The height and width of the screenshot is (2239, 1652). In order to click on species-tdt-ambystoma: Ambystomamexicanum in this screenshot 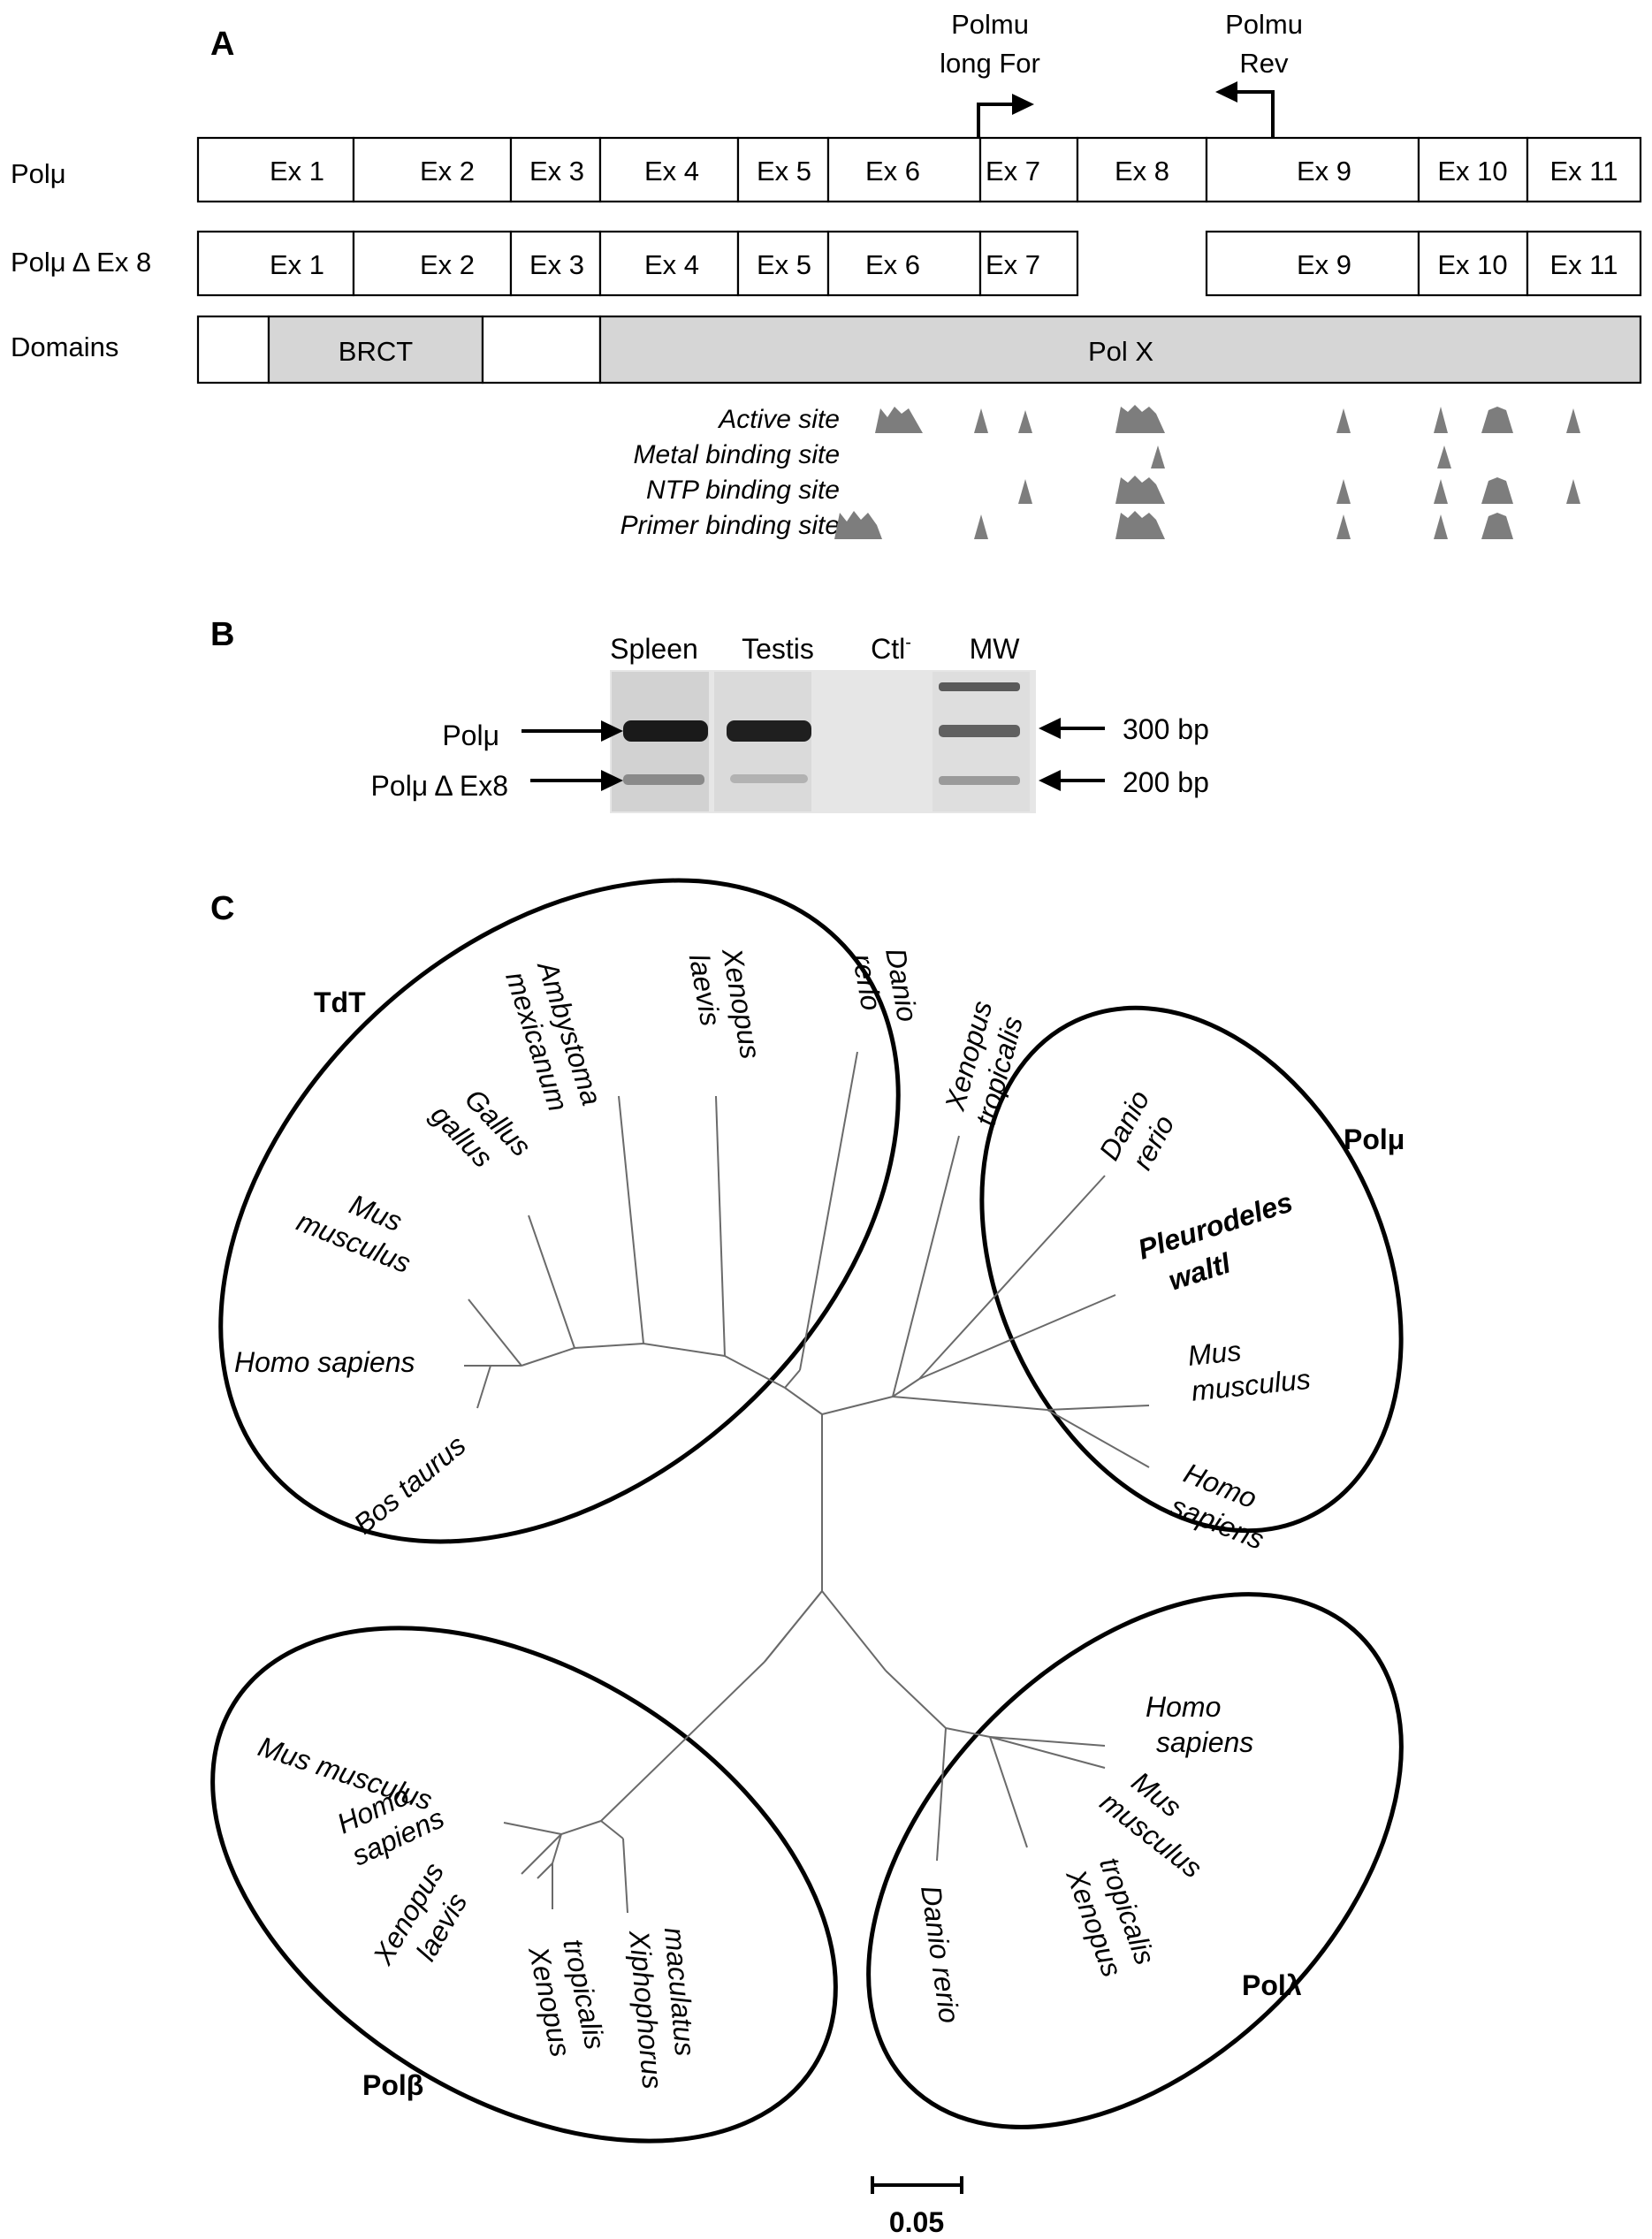, I will do `click(553, 1037)`.